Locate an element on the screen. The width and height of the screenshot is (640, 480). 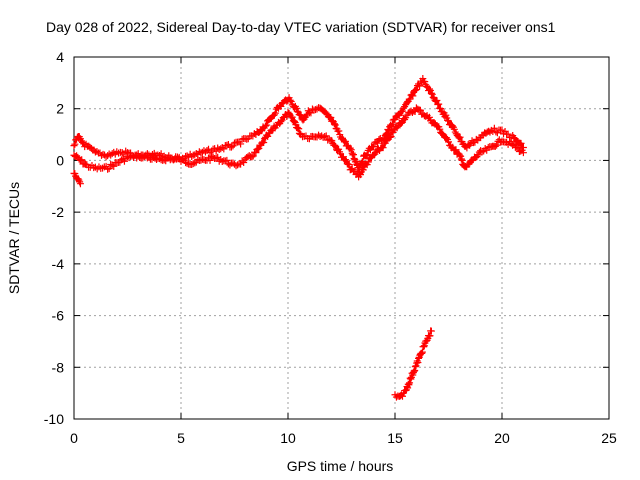
series-track-d is located at coordinates (413, 364).